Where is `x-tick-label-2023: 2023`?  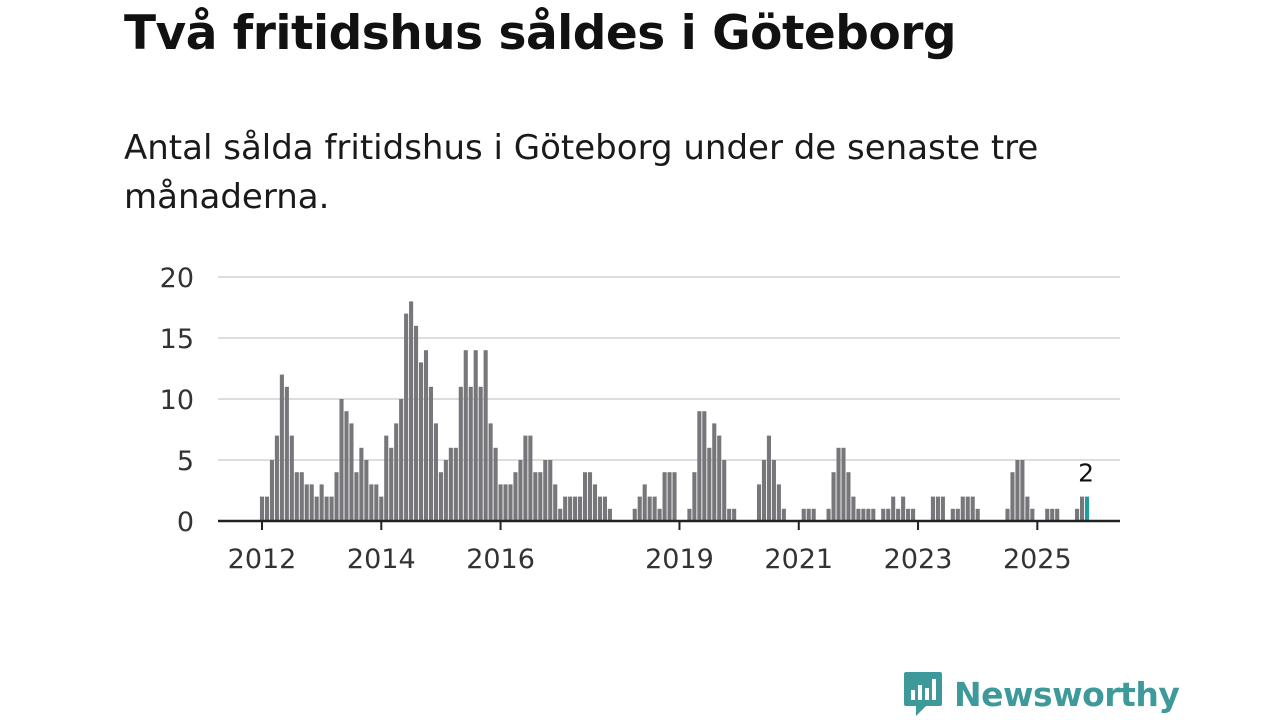
x-tick-label-2023: 2023 is located at coordinates (918, 559).